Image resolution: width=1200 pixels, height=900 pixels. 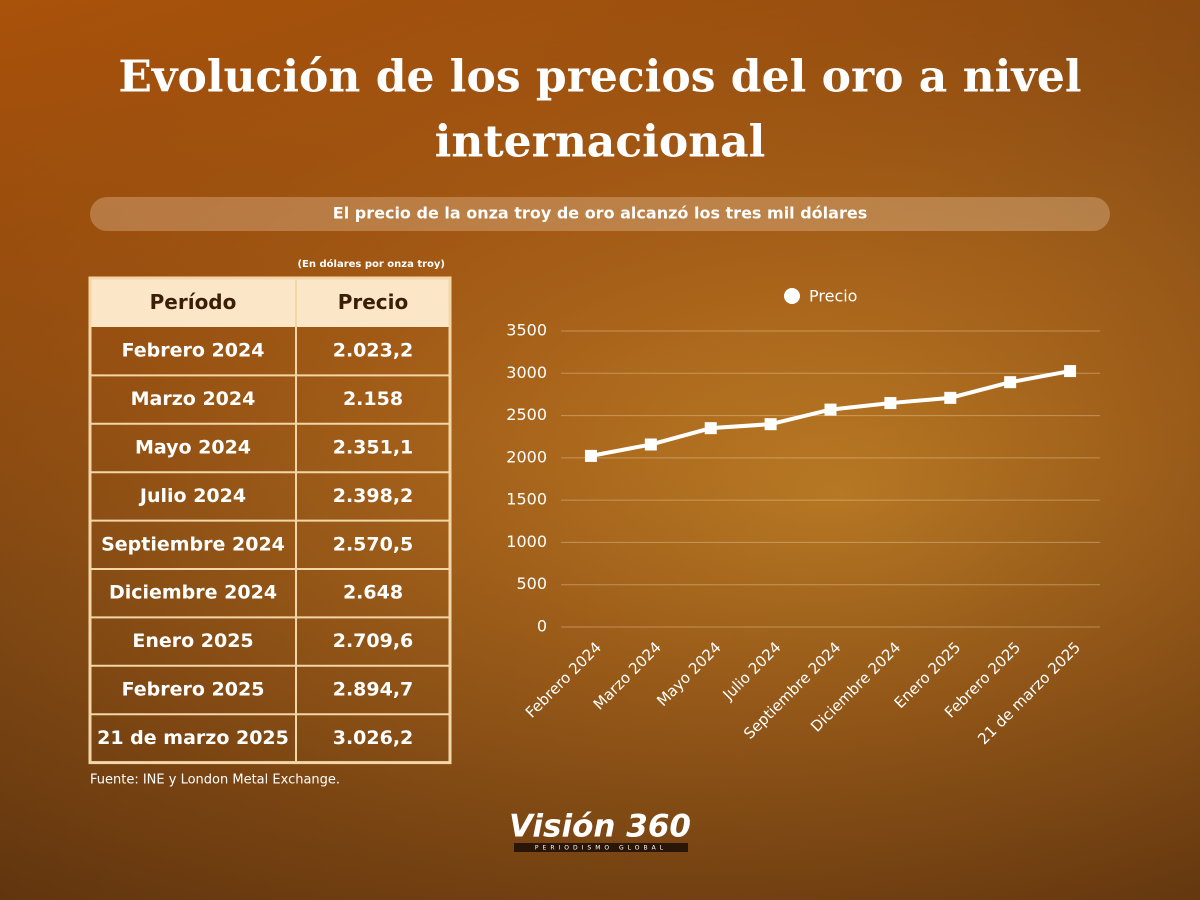 I want to click on table-header: Precio, so click(x=373, y=302).